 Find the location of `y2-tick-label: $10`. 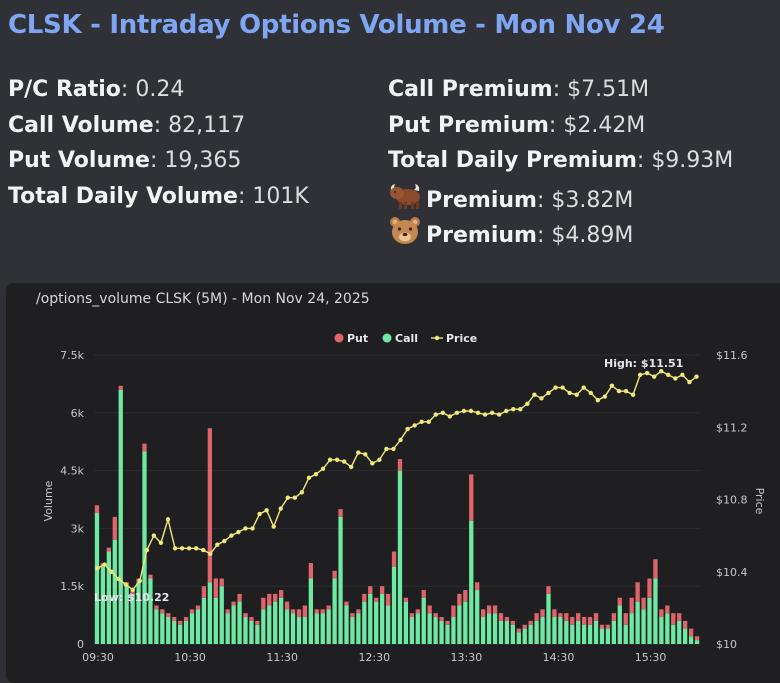

y2-tick-label: $10 is located at coordinates (726, 644).